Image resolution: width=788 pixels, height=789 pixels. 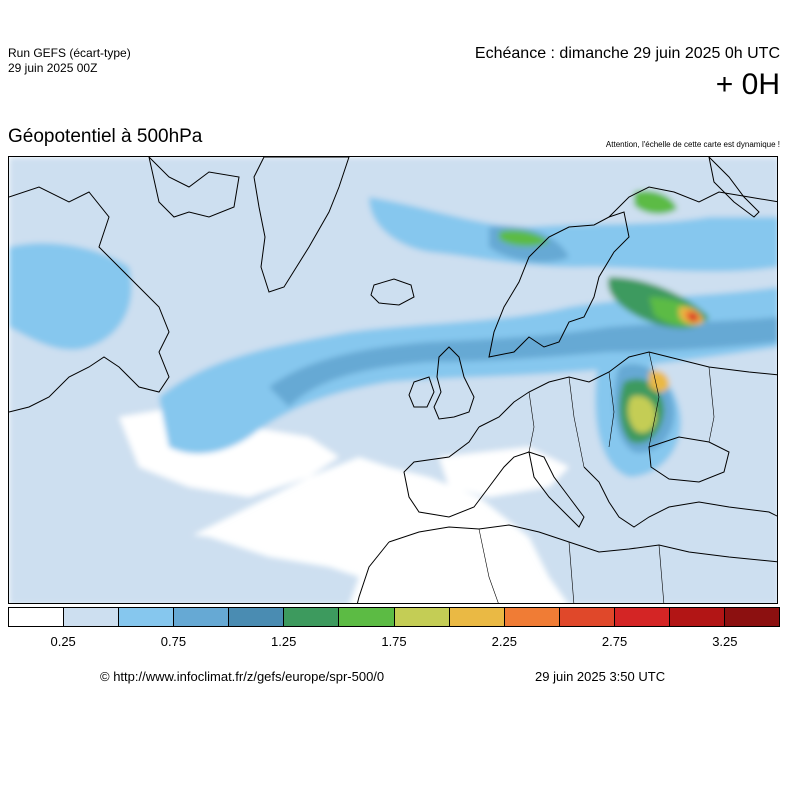 What do you see at coordinates (734, 187) in the screenshot?
I see `coast-novaya-zemlya` at bounding box center [734, 187].